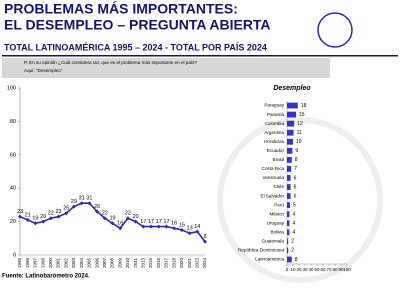 The width and height of the screenshot is (400, 300). Describe the element at coordinates (96, 263) in the screenshot. I see `x-tick-label: 2006` at that location.